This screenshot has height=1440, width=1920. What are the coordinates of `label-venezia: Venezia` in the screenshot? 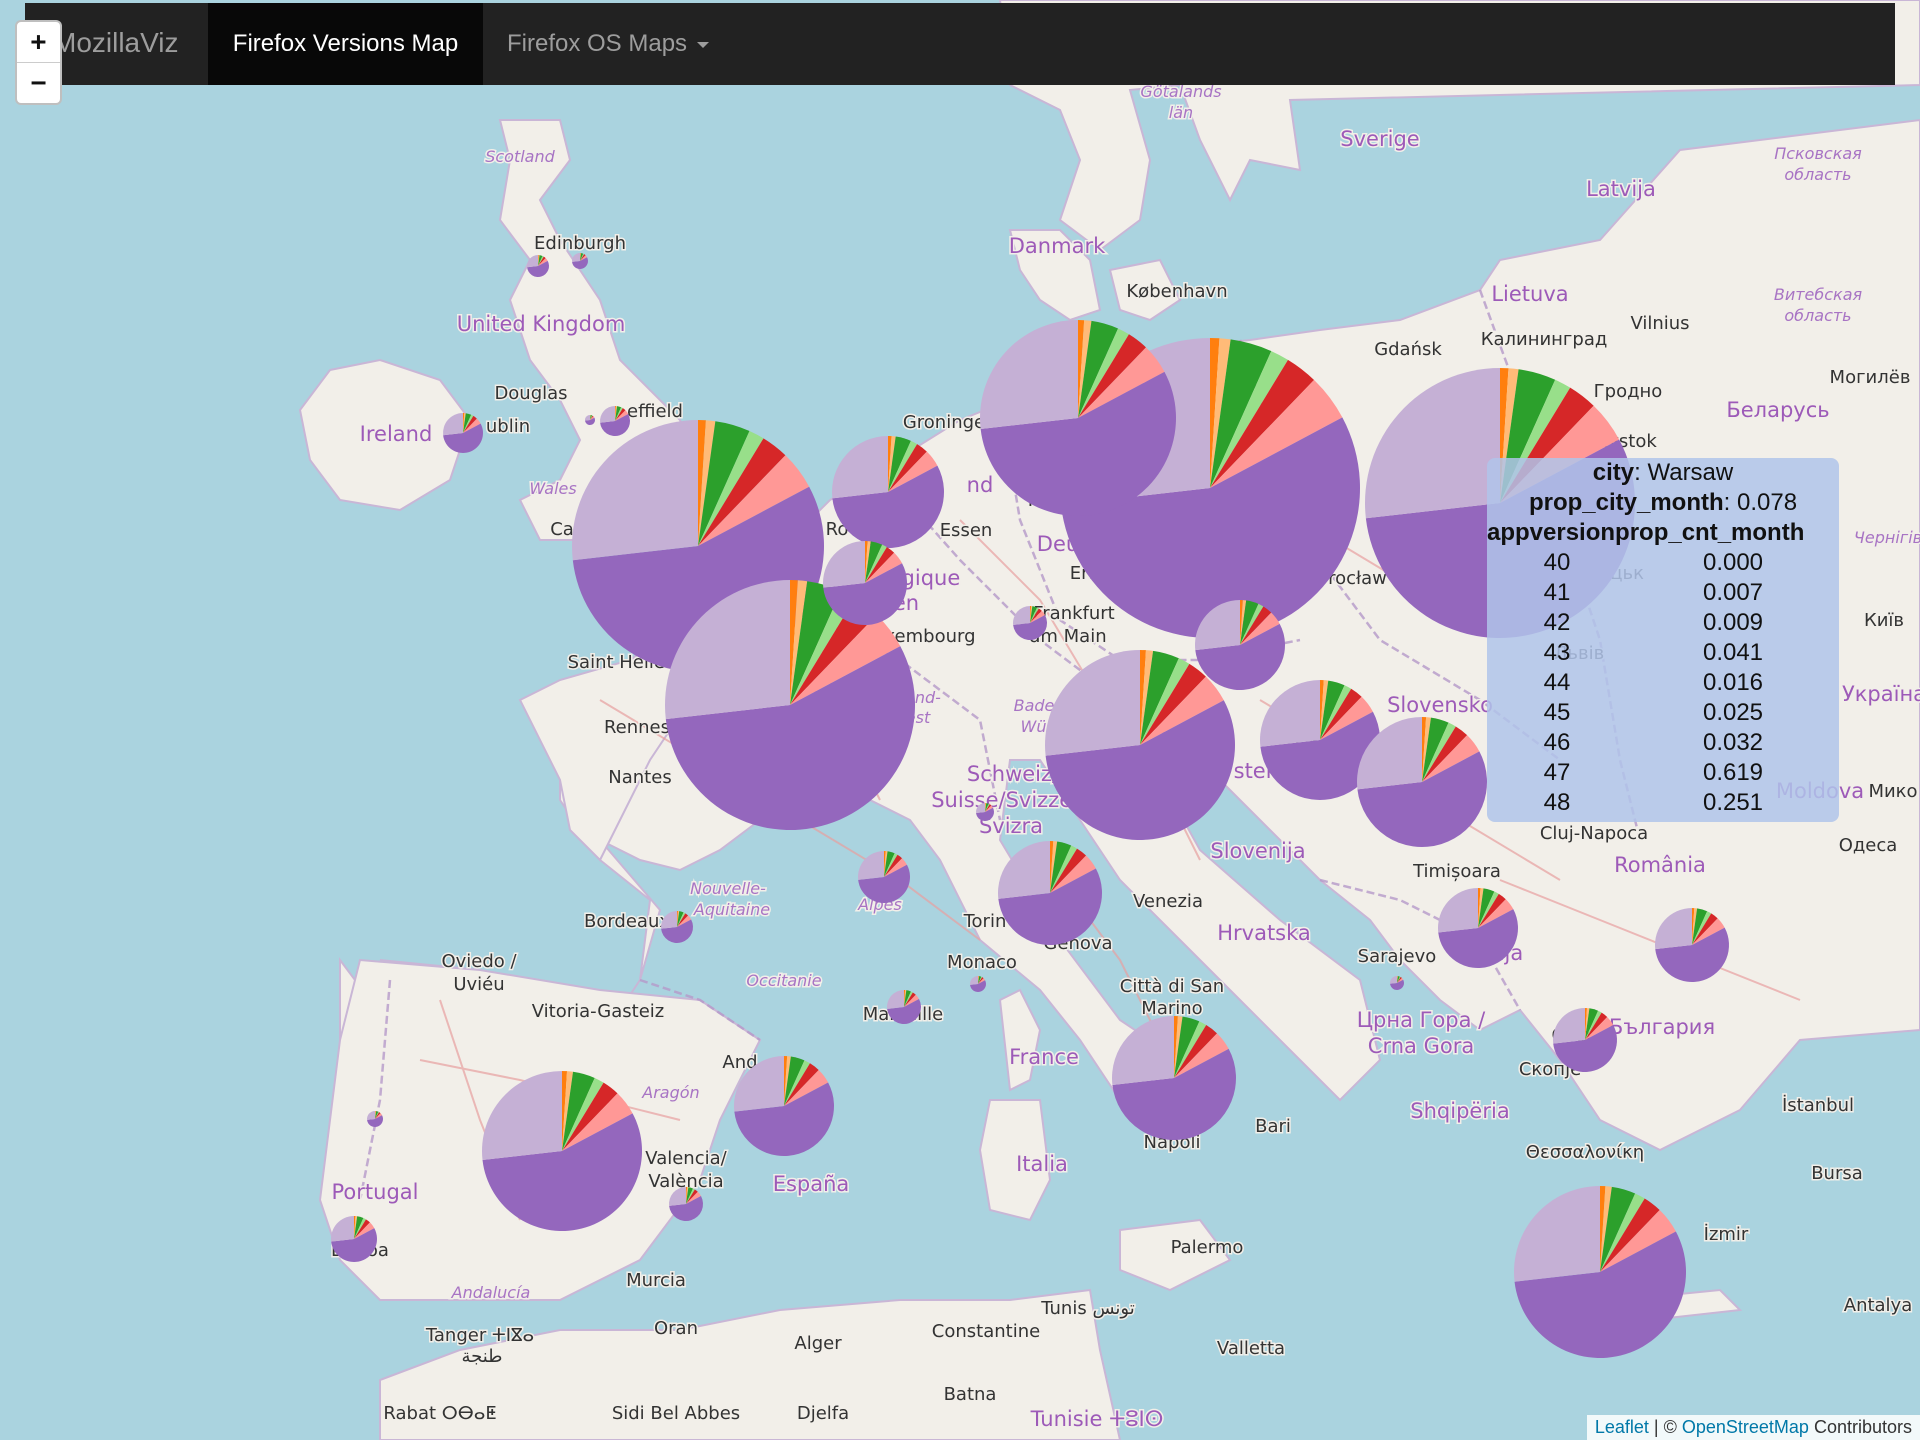 It's located at (1168, 901).